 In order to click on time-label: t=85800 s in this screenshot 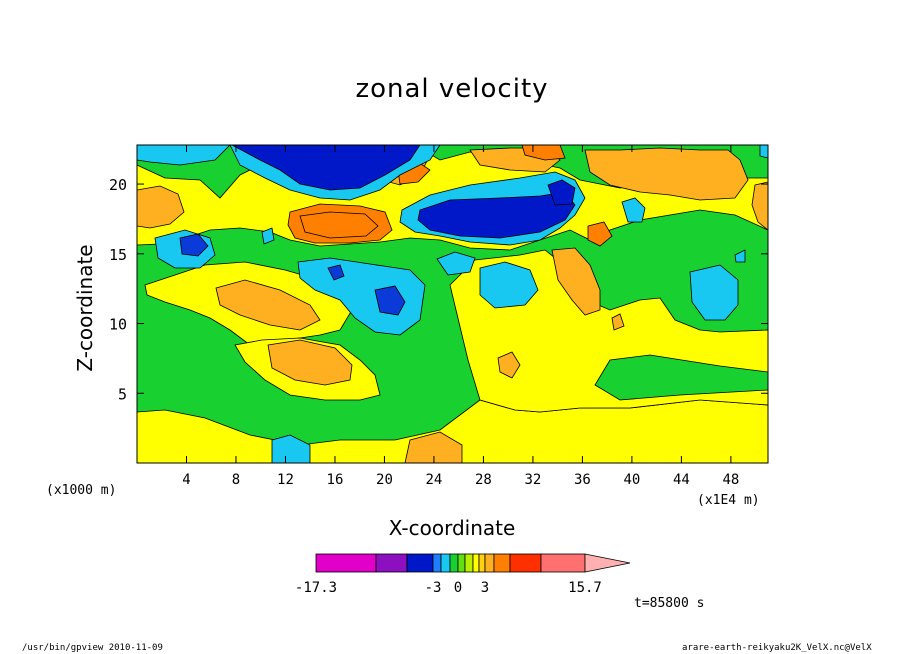, I will do `click(669, 603)`.